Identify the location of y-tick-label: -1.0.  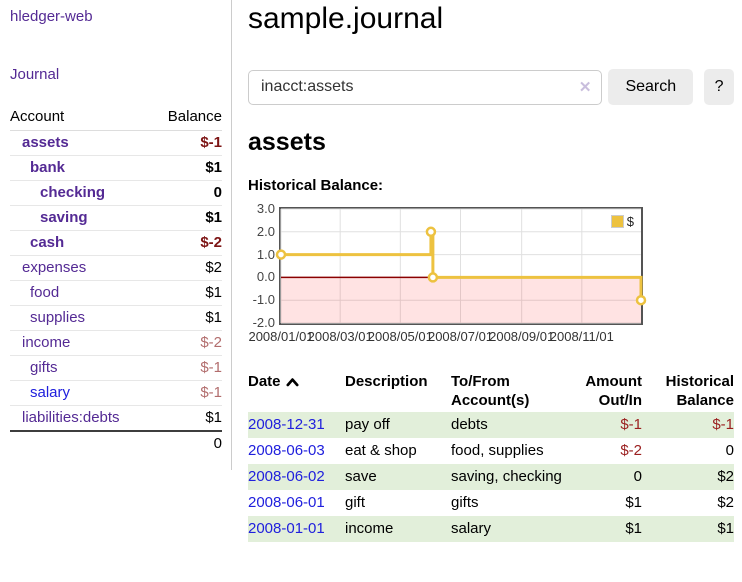
(263, 300).